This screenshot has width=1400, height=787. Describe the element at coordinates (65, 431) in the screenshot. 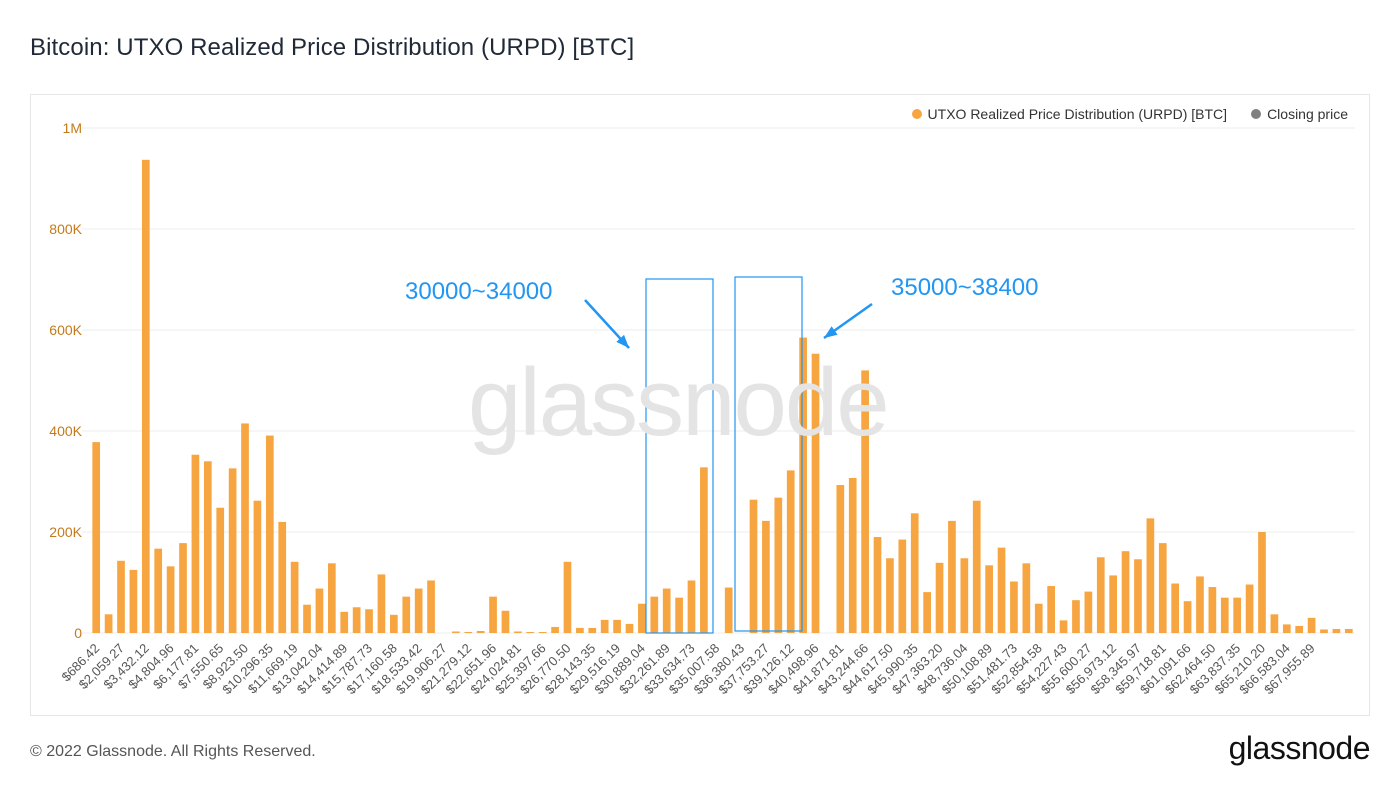

I see `y-tick-label: 400K` at that location.